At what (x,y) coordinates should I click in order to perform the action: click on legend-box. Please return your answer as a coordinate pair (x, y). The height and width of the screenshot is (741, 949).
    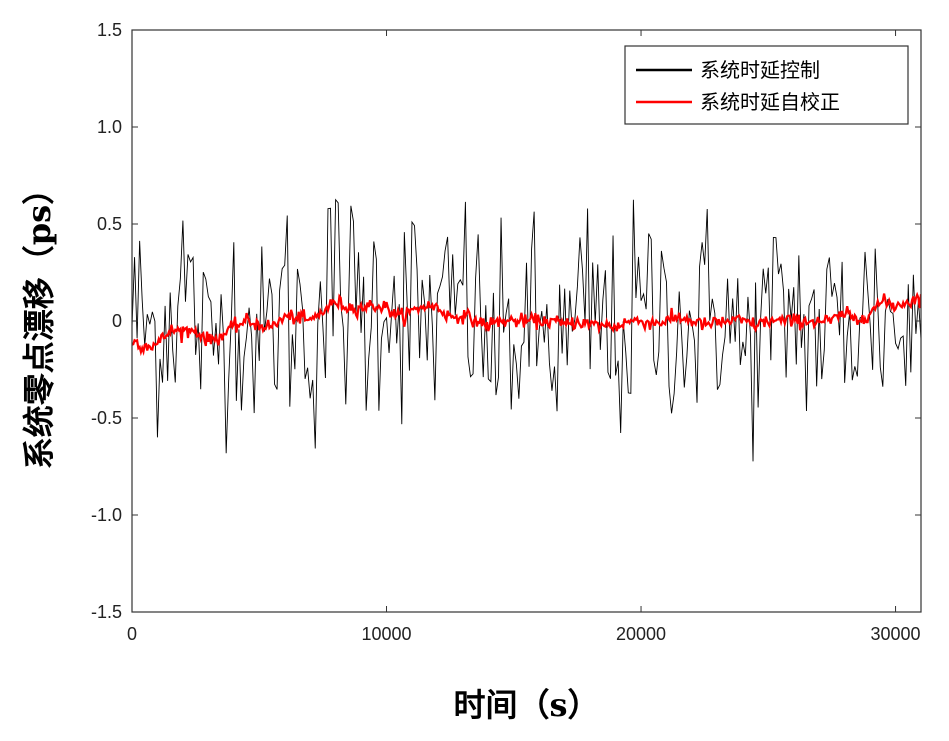
    Looking at the image, I should click on (766, 85).